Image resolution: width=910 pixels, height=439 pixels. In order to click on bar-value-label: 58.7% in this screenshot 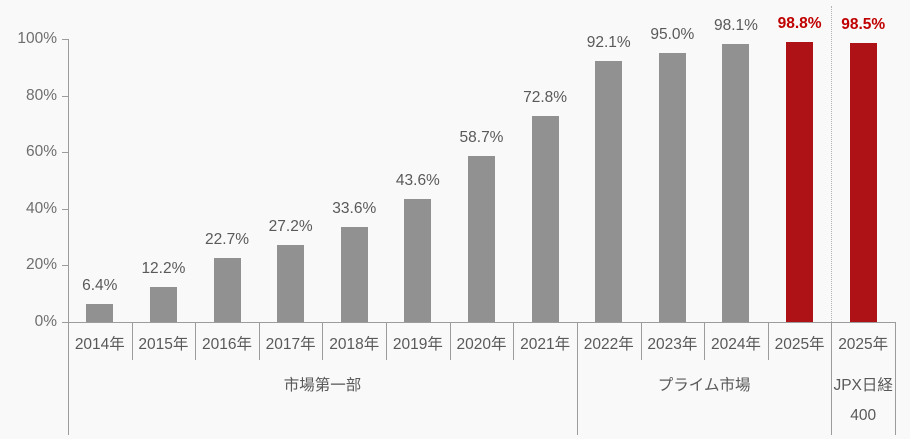, I will do `click(481, 137)`.